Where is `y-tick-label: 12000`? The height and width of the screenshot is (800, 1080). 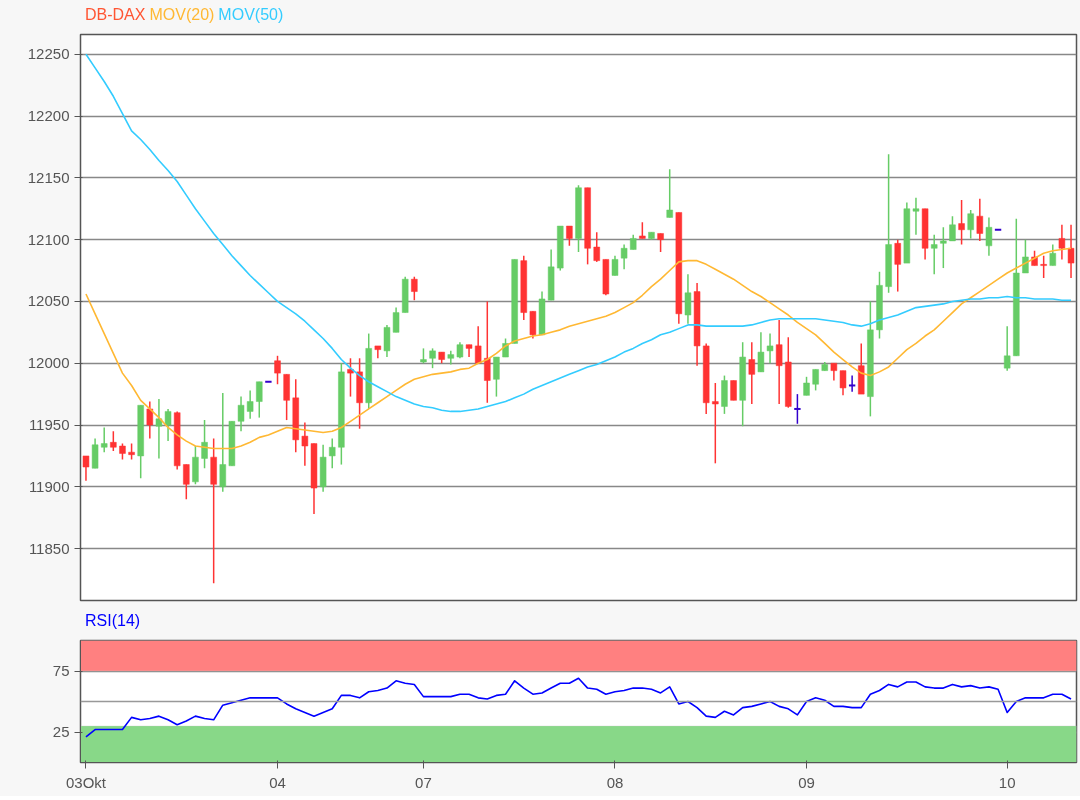
y-tick-label: 12000 is located at coordinates (48, 363).